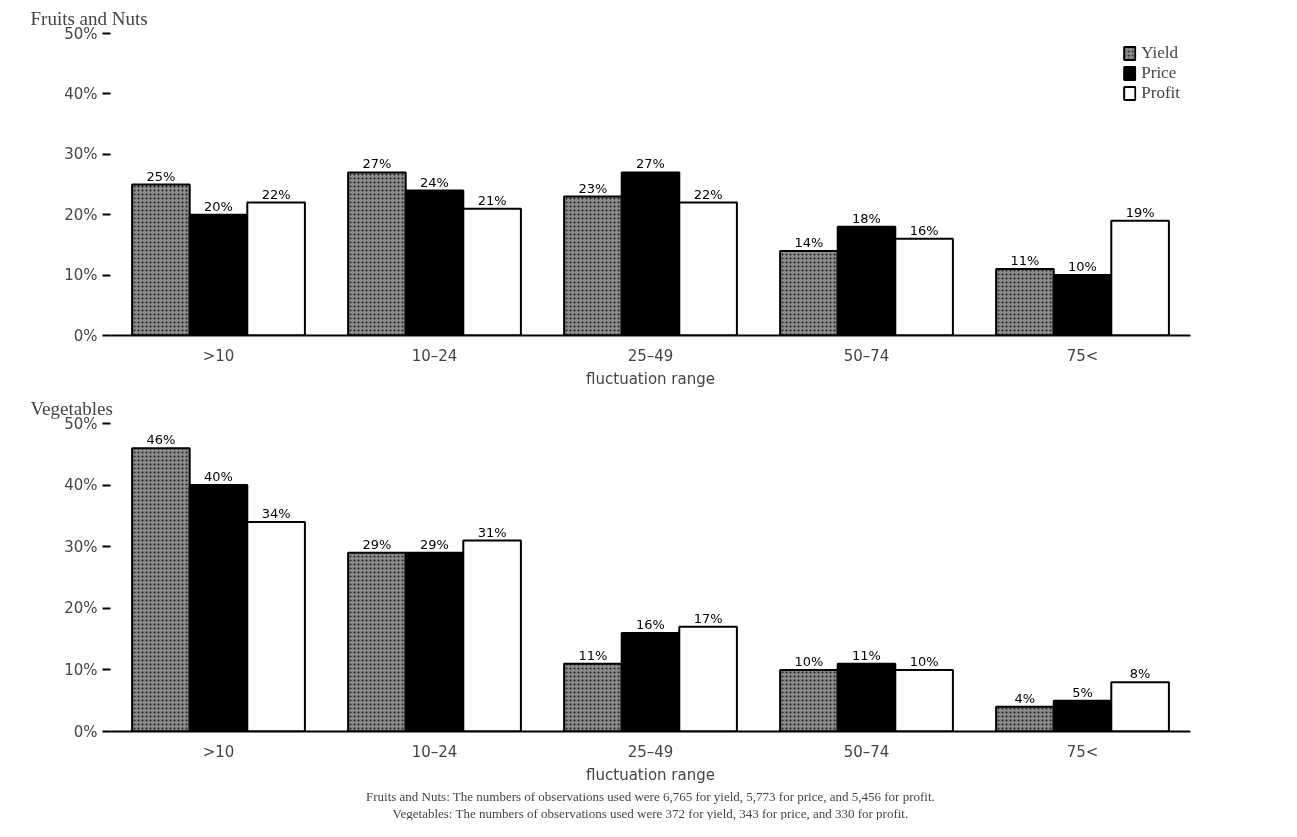  Describe the element at coordinates (1025, 698) in the screenshot. I see `data-label: 4%` at that location.